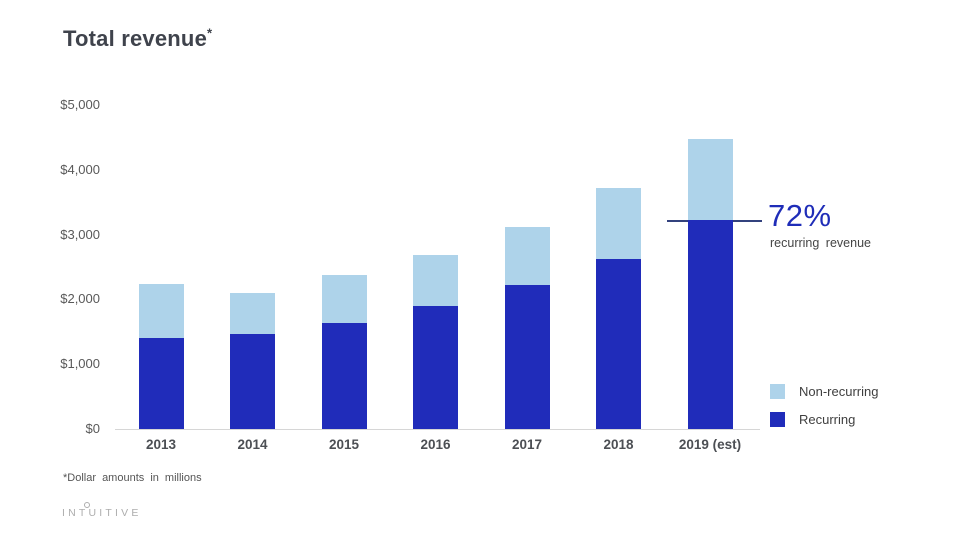 The image size is (958, 536). What do you see at coordinates (80, 169) in the screenshot?
I see `y-axis-tick-label: $4,000` at bounding box center [80, 169].